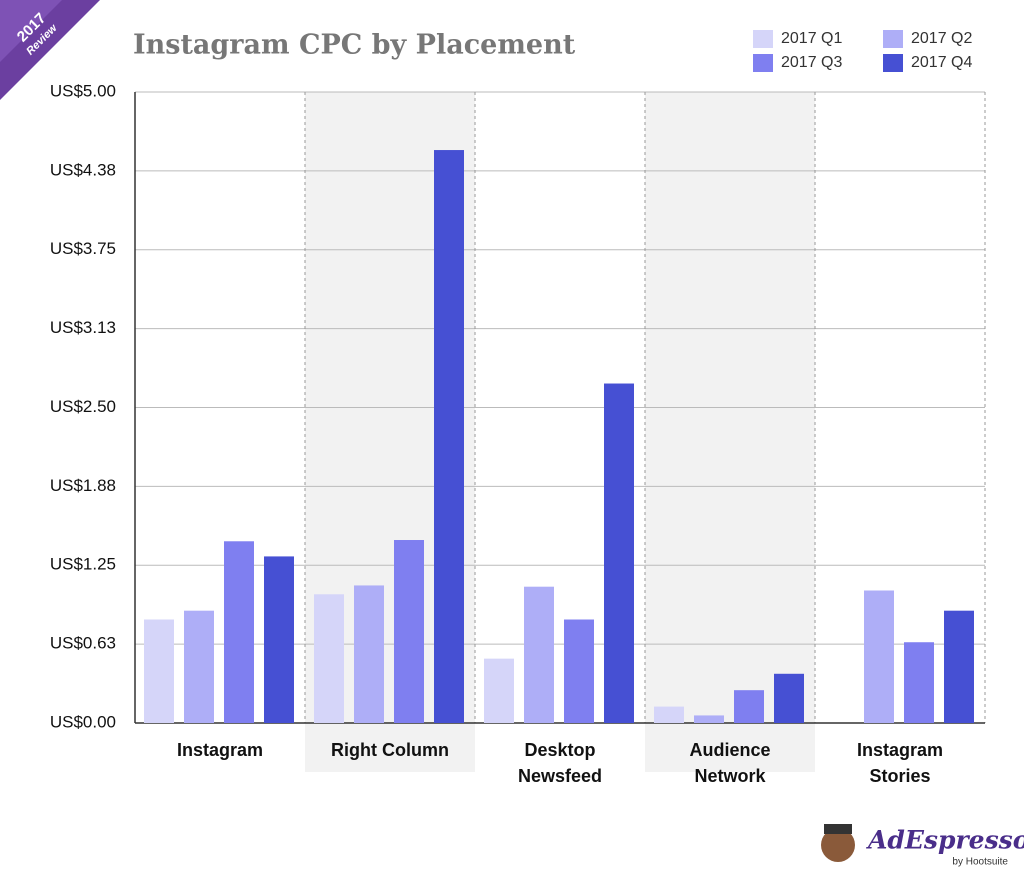  What do you see at coordinates (83, 564) in the screenshot?
I see `y-tick-label: US$1.25` at bounding box center [83, 564].